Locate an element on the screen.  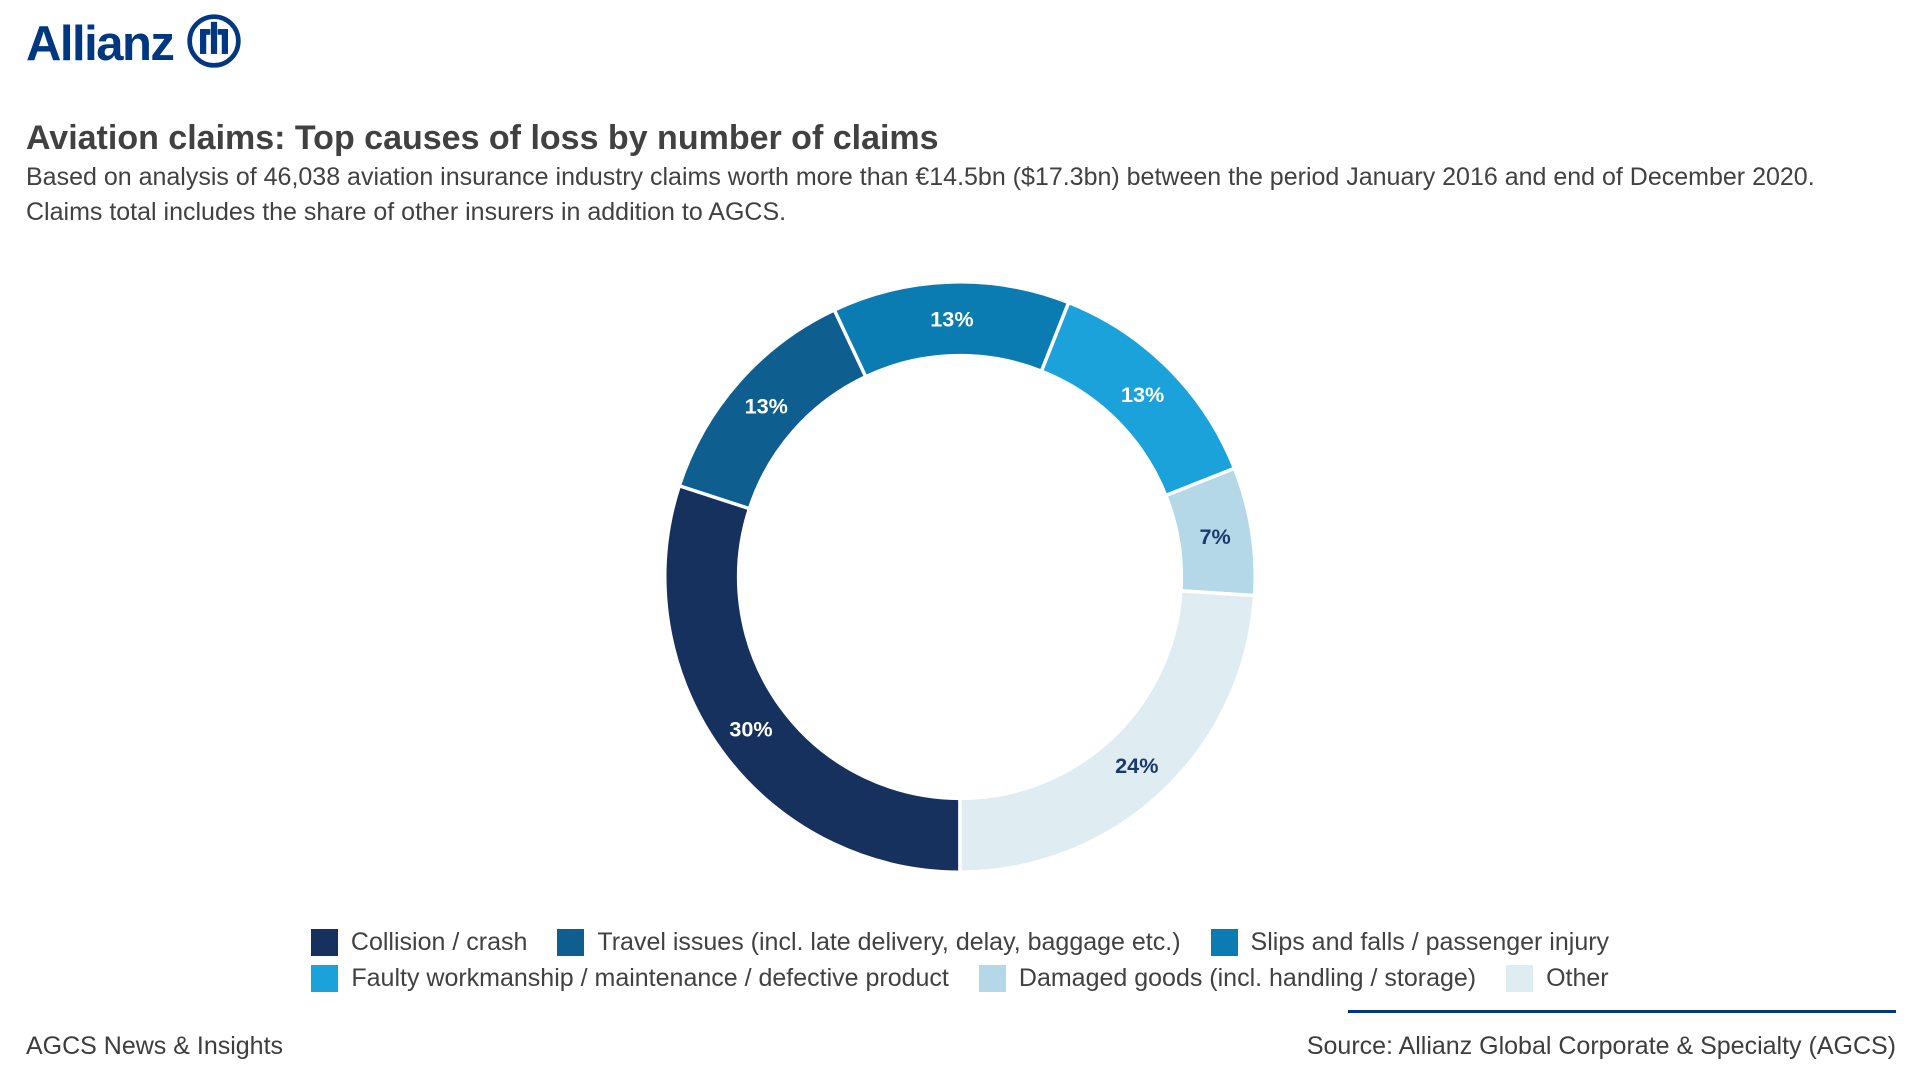
allianz-logo-text: Allianz is located at coordinates (100, 43).